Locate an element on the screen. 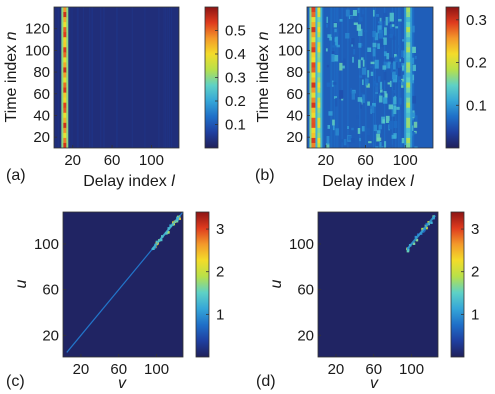  plot-frame is located at coordinates (123, 284).